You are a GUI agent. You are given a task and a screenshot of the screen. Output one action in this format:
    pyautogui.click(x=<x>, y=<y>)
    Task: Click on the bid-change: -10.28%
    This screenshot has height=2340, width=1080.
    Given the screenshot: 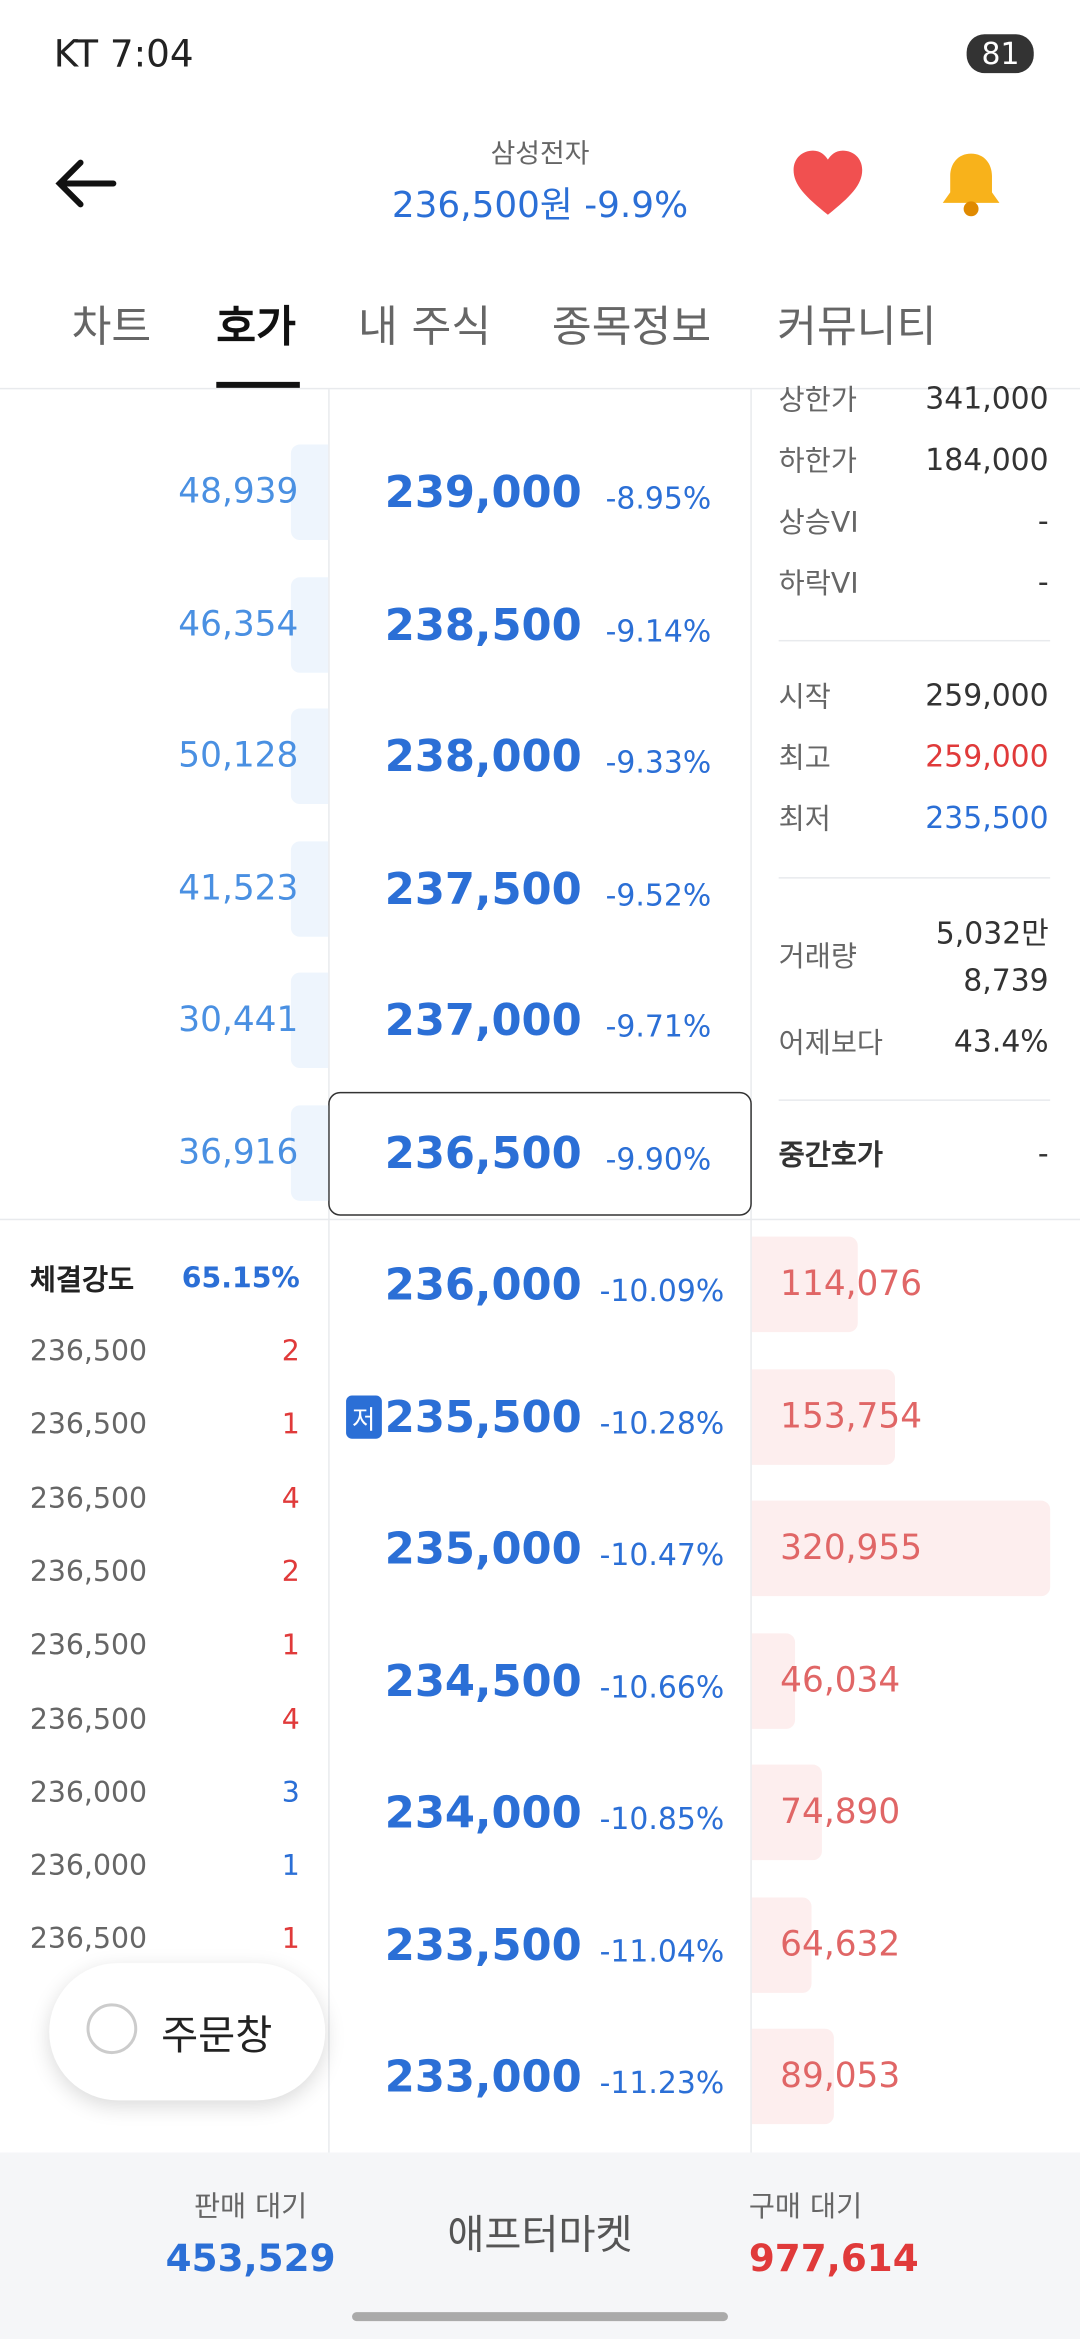 What is the action you would take?
    pyautogui.click(x=662, y=1423)
    